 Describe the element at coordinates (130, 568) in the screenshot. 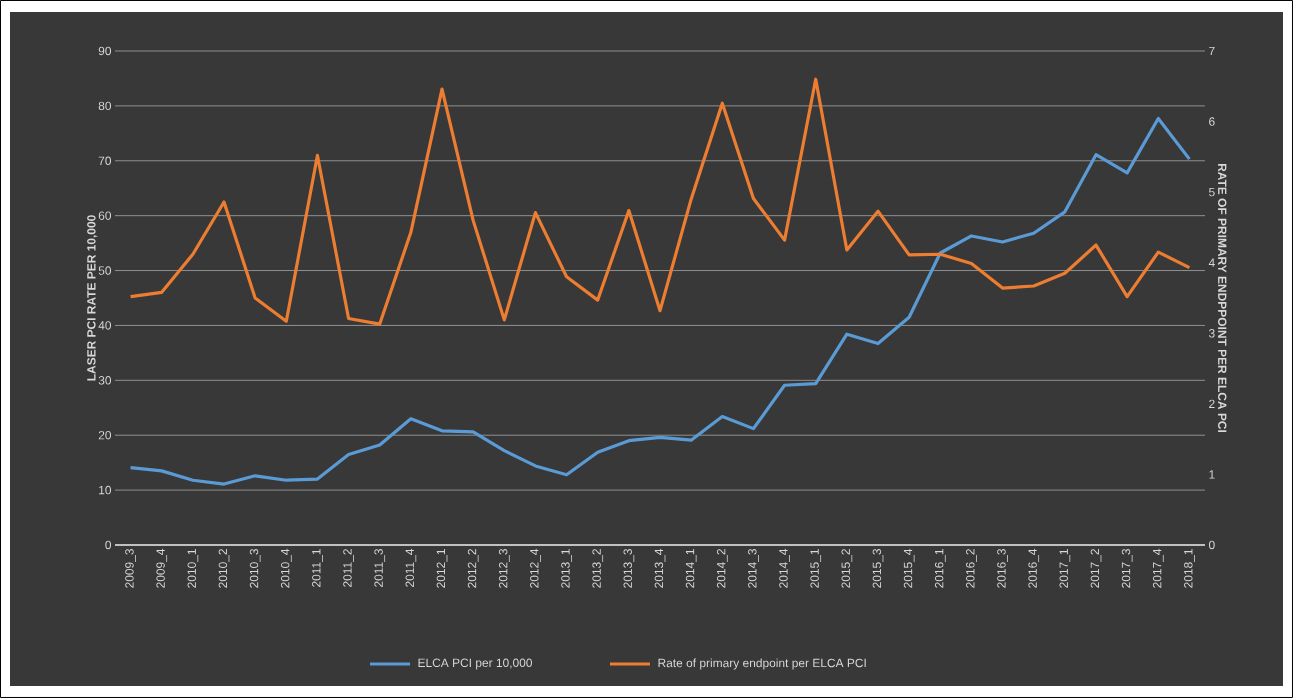

I see `x-tick-label: 2009_3` at that location.